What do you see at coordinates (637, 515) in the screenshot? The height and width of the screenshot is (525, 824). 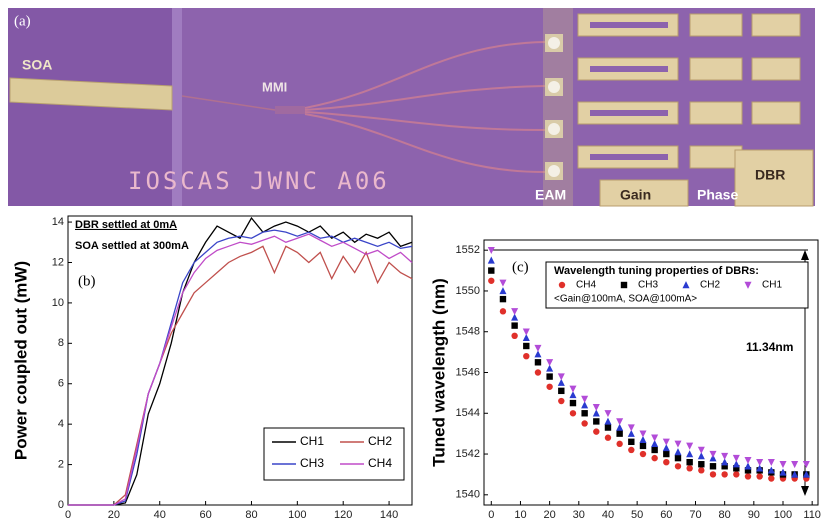 I see `x-tick-label: 50` at bounding box center [637, 515].